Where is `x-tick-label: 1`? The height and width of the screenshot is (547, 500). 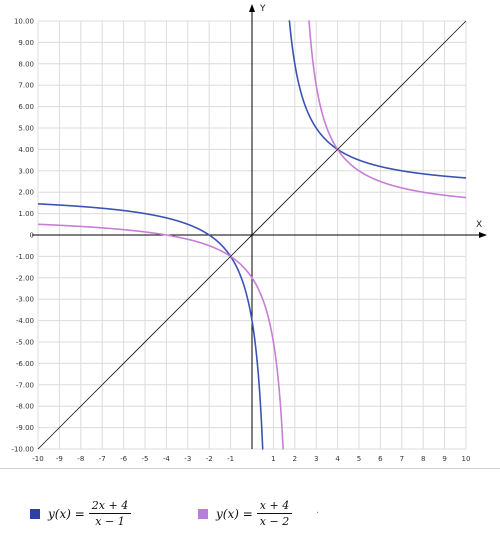 x-tick-label: 1 is located at coordinates (273, 459).